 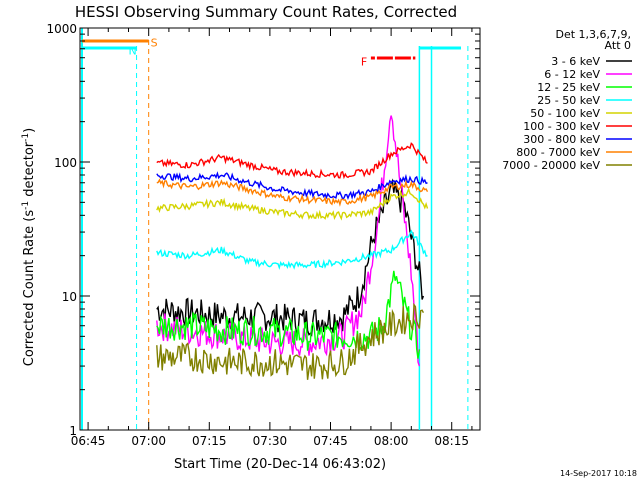 What do you see at coordinates (69, 297) in the screenshot?
I see `y-tick-label-1: 10` at bounding box center [69, 297].